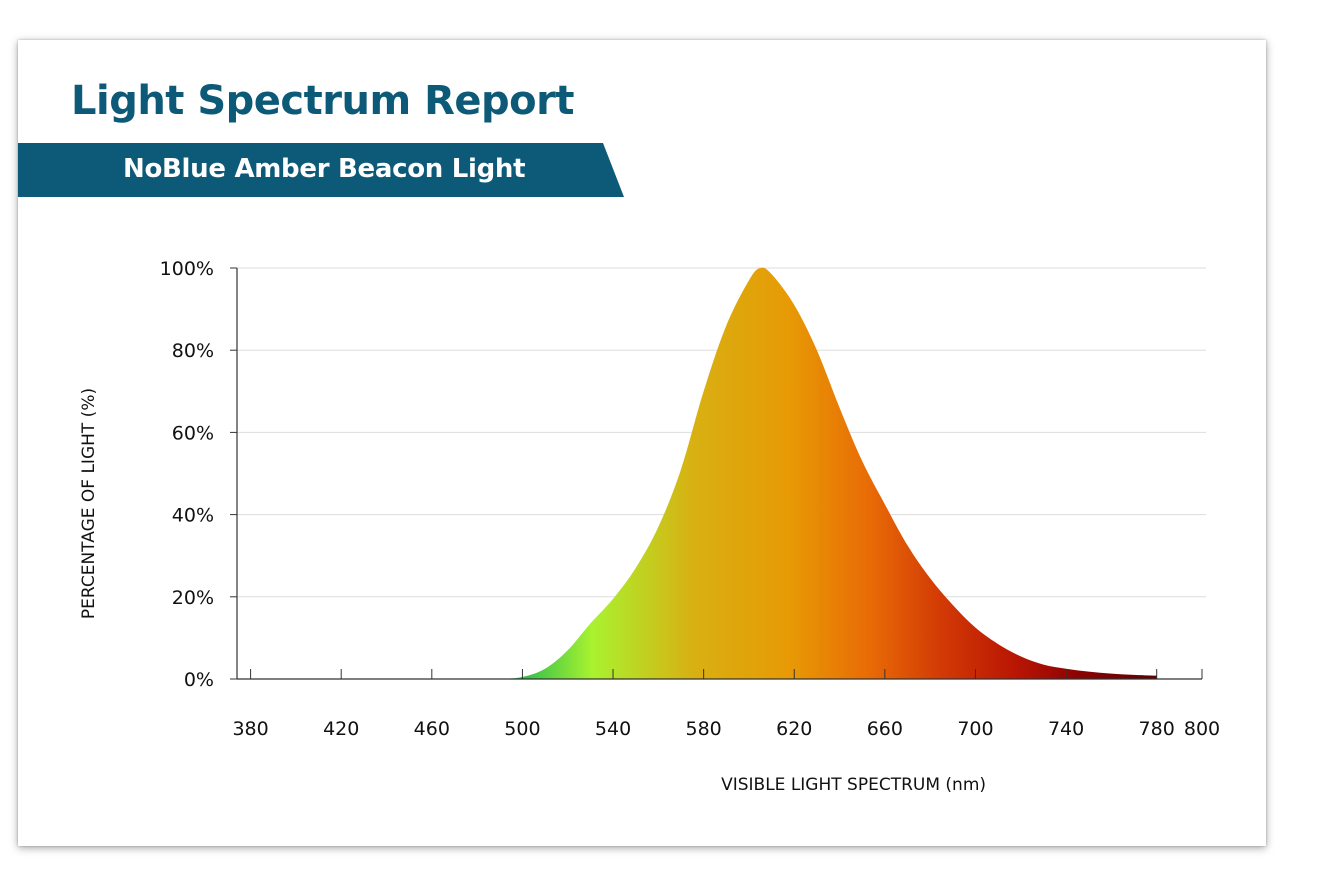 Image resolution: width=1318 pixels, height=890 pixels. Describe the element at coordinates (322, 101) in the screenshot. I see `page-title: Light Spectrum Report` at that location.